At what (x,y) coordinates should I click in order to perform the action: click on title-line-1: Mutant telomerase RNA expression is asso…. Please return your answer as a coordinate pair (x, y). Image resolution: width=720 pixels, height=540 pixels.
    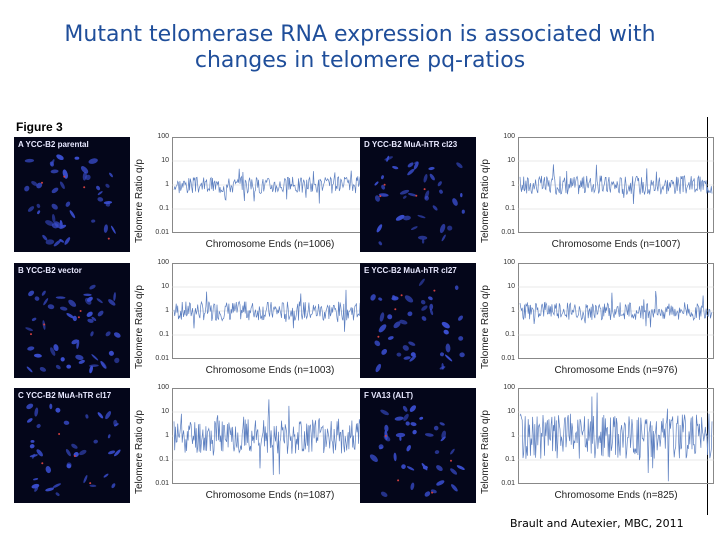
    Looking at the image, I should click on (360, 34).